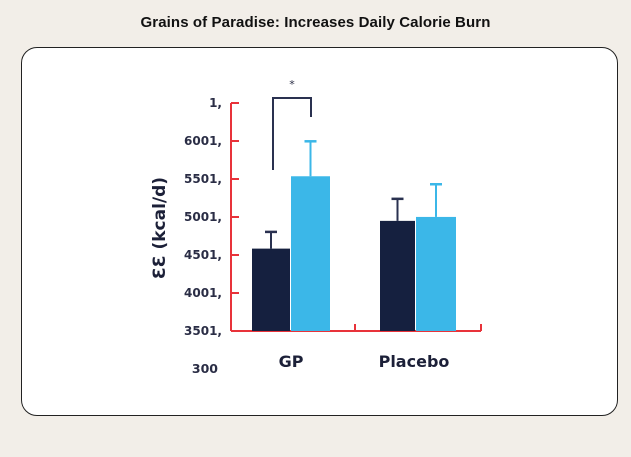 Image resolution: width=631 pixels, height=457 pixels. What do you see at coordinates (203, 141) in the screenshot?
I see `y-tick-label: 6001,` at bounding box center [203, 141].